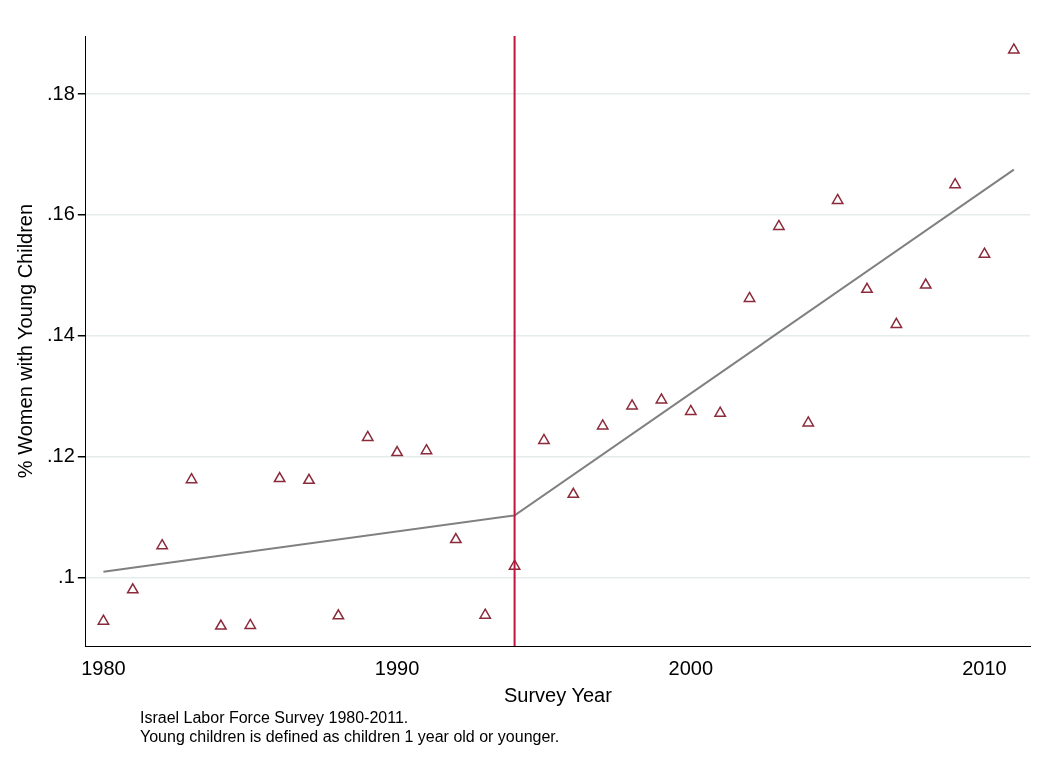  Describe the element at coordinates (558, 694) in the screenshot. I see `x-axis-title: Survey Year` at that location.